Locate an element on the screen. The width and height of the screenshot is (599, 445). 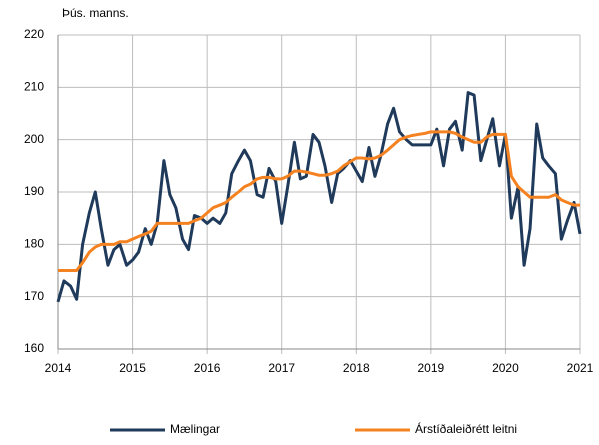
x-tick-label: 2020 is located at coordinates (505, 368).